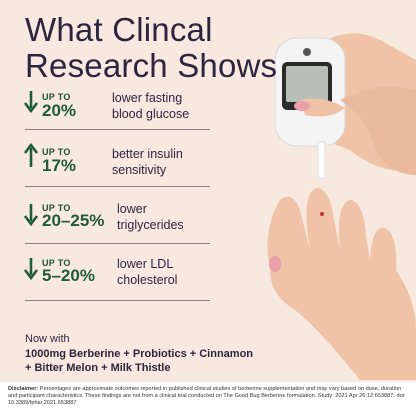 This screenshot has height=416, width=416. Describe the element at coordinates (151, 65) in the screenshot. I see `title-line: Research Shows` at that location.